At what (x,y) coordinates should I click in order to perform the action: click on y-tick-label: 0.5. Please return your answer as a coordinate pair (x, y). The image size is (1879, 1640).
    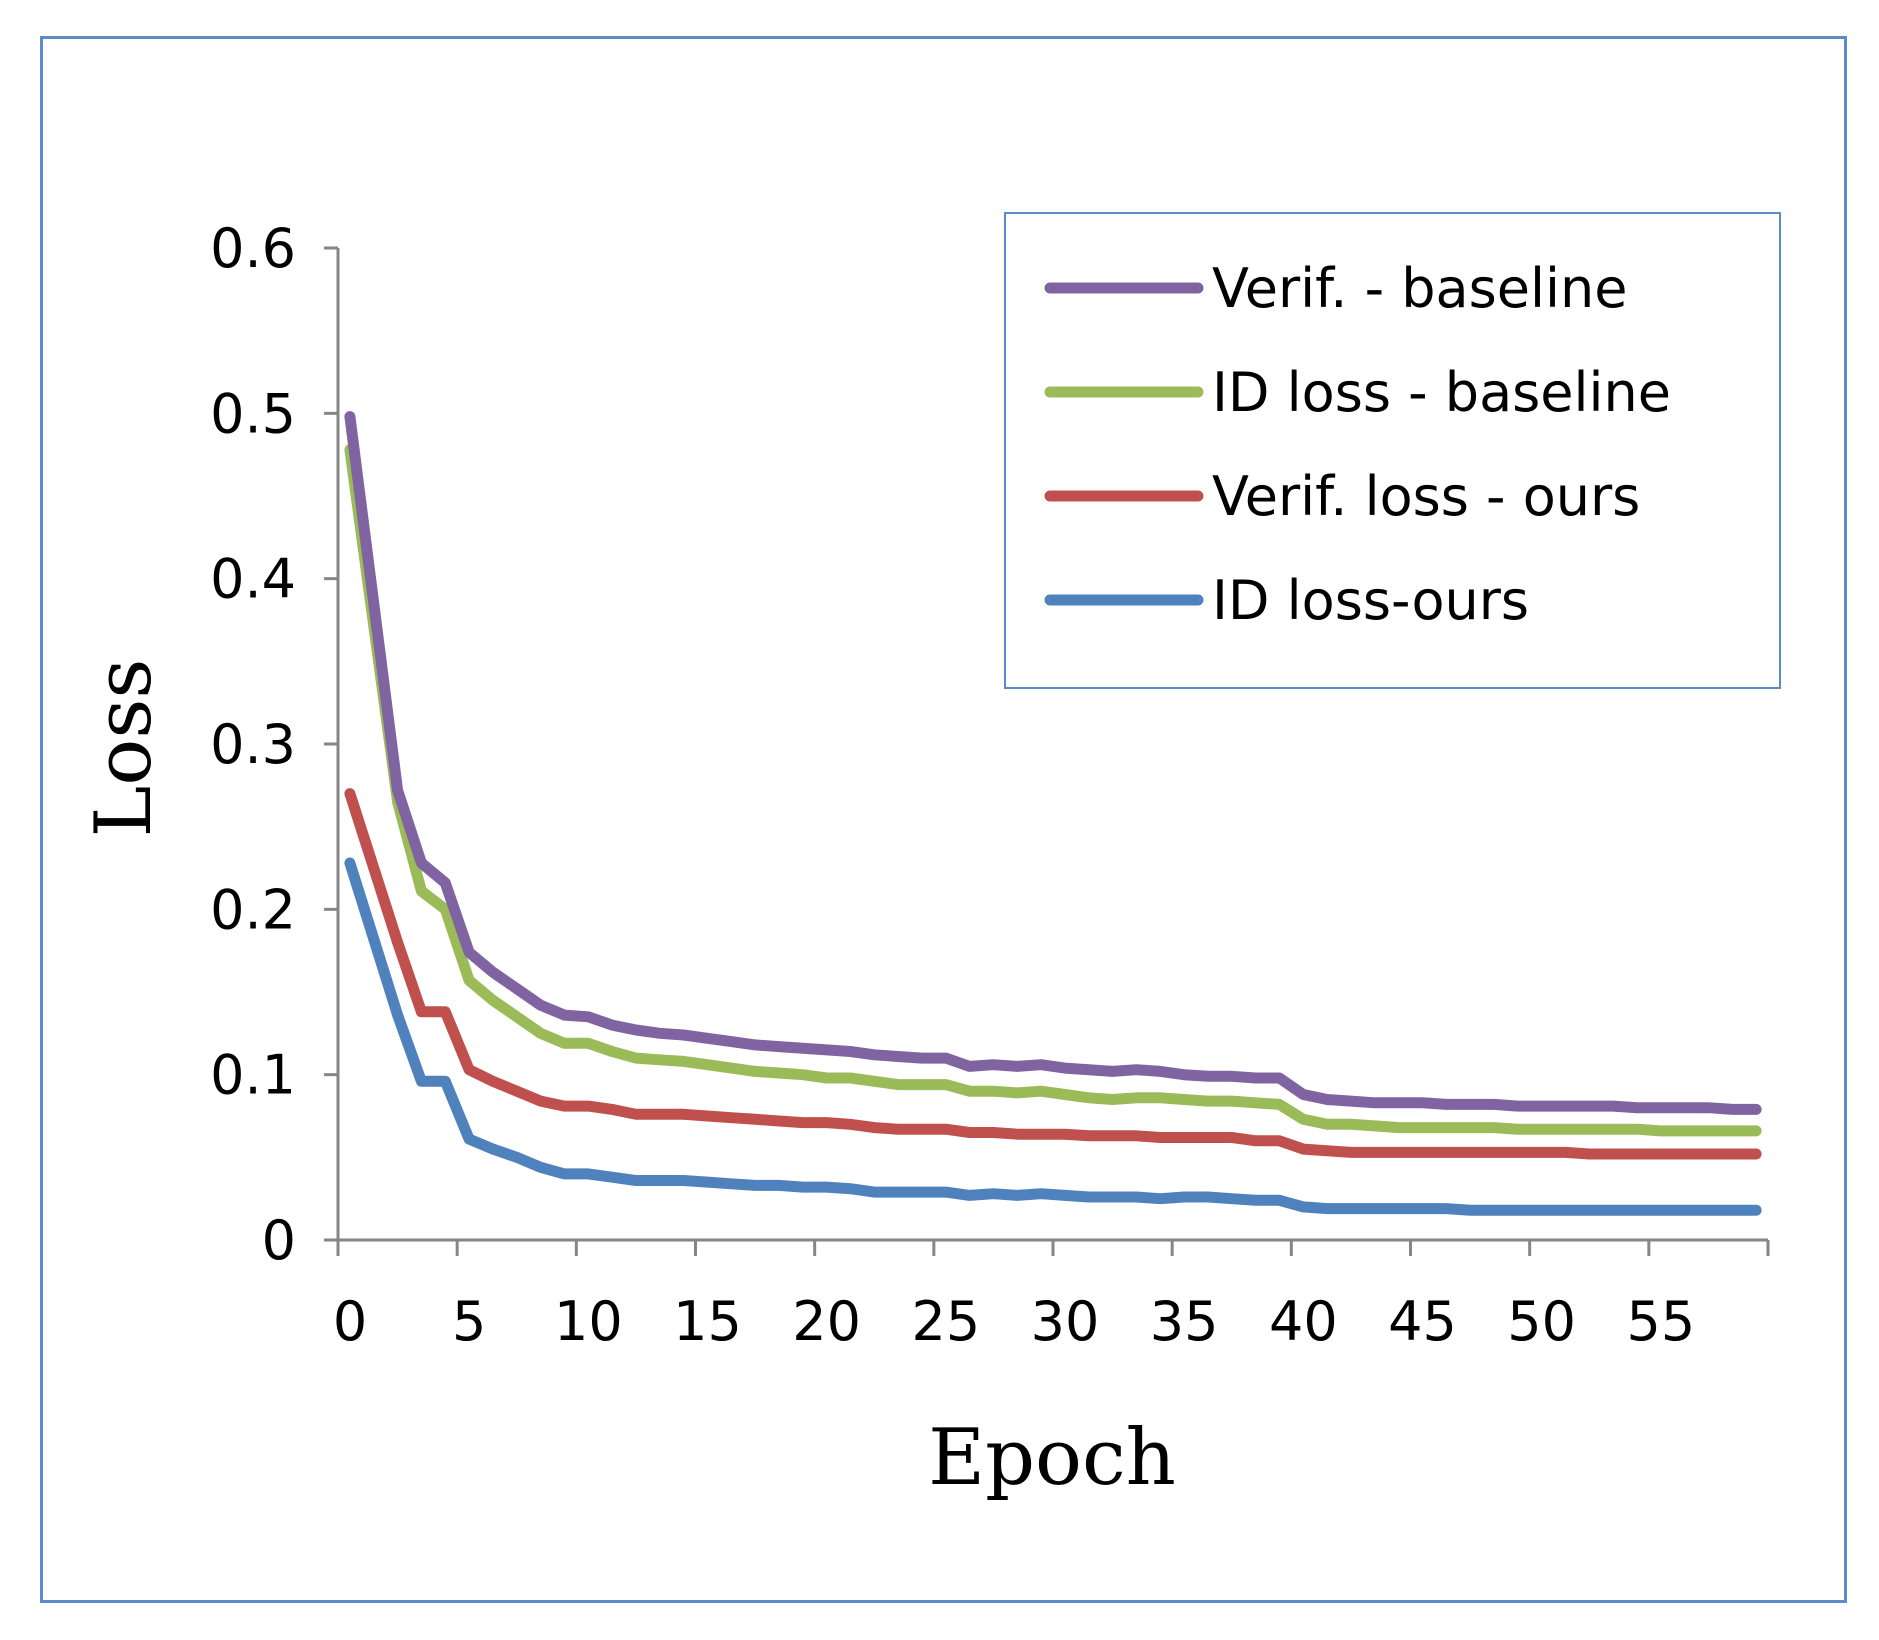
    Looking at the image, I should click on (253, 413).